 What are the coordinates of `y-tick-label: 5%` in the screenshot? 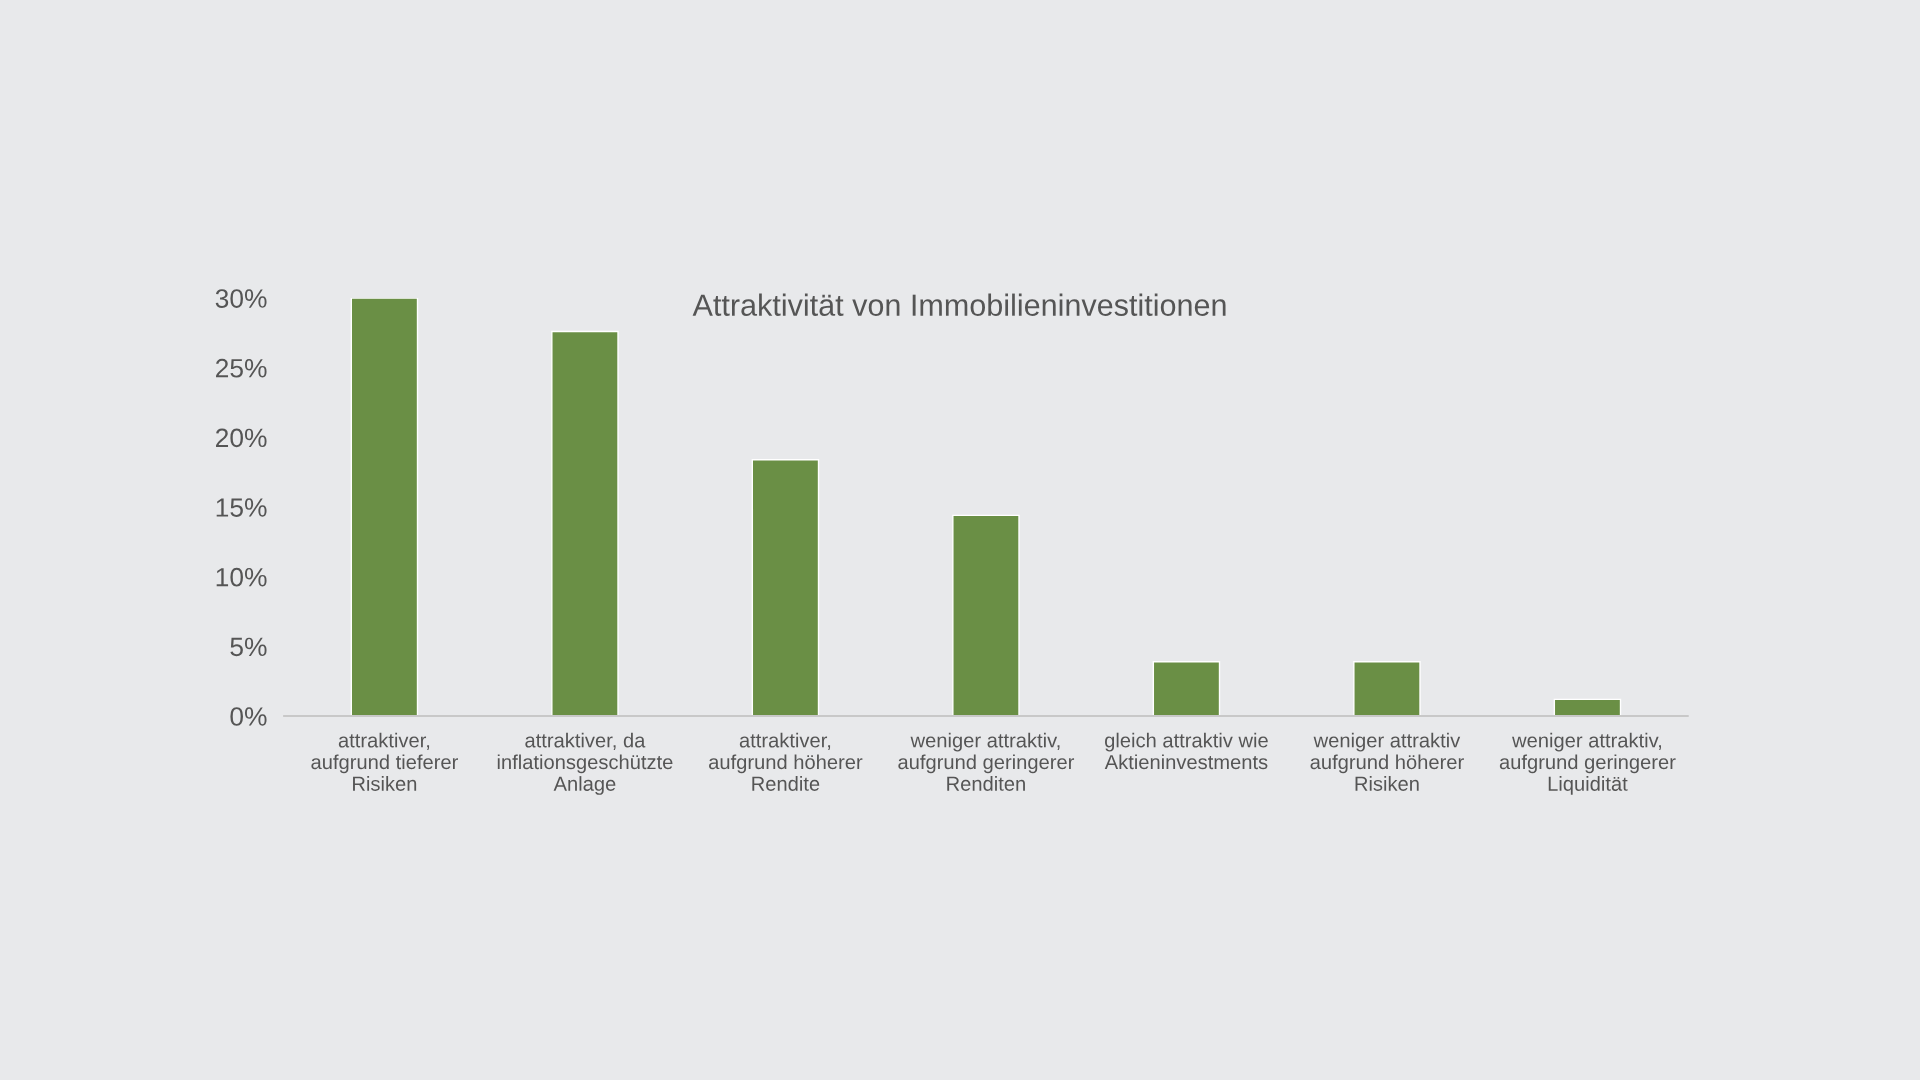 It's located at (248, 647).